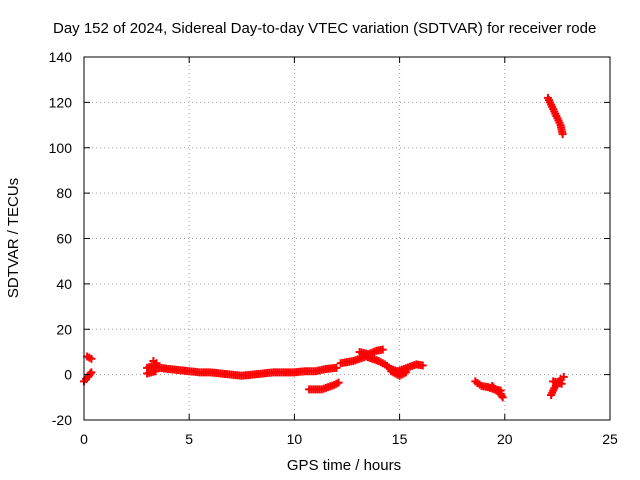 This screenshot has width=640, height=480. Describe the element at coordinates (295, 439) in the screenshot. I see `x-tick-label: 10` at that location.